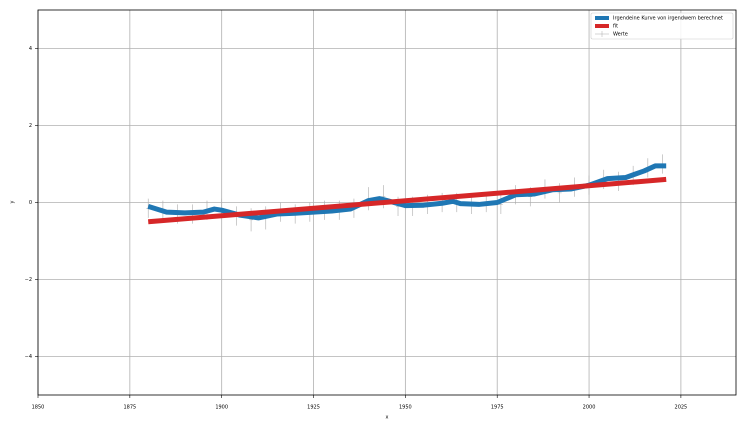  Describe the element at coordinates (662, 26) in the screenshot. I see `legend-box` at that location.